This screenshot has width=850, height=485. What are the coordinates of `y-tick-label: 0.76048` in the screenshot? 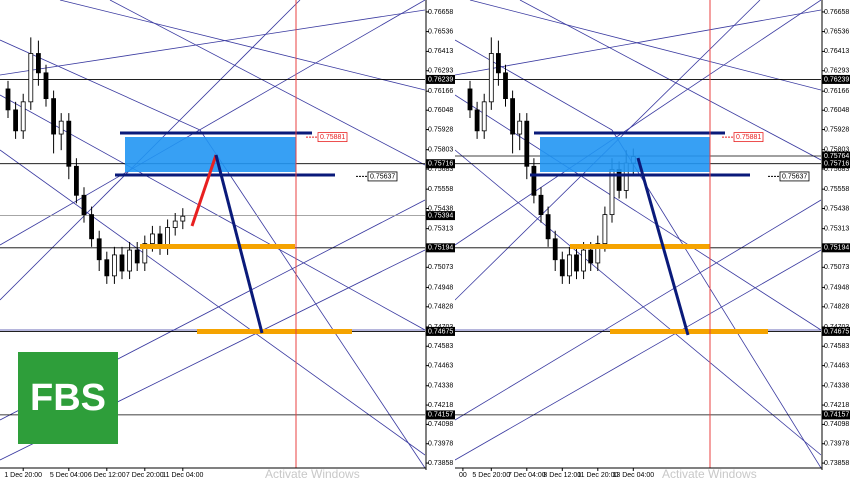 It's located at (440, 110).